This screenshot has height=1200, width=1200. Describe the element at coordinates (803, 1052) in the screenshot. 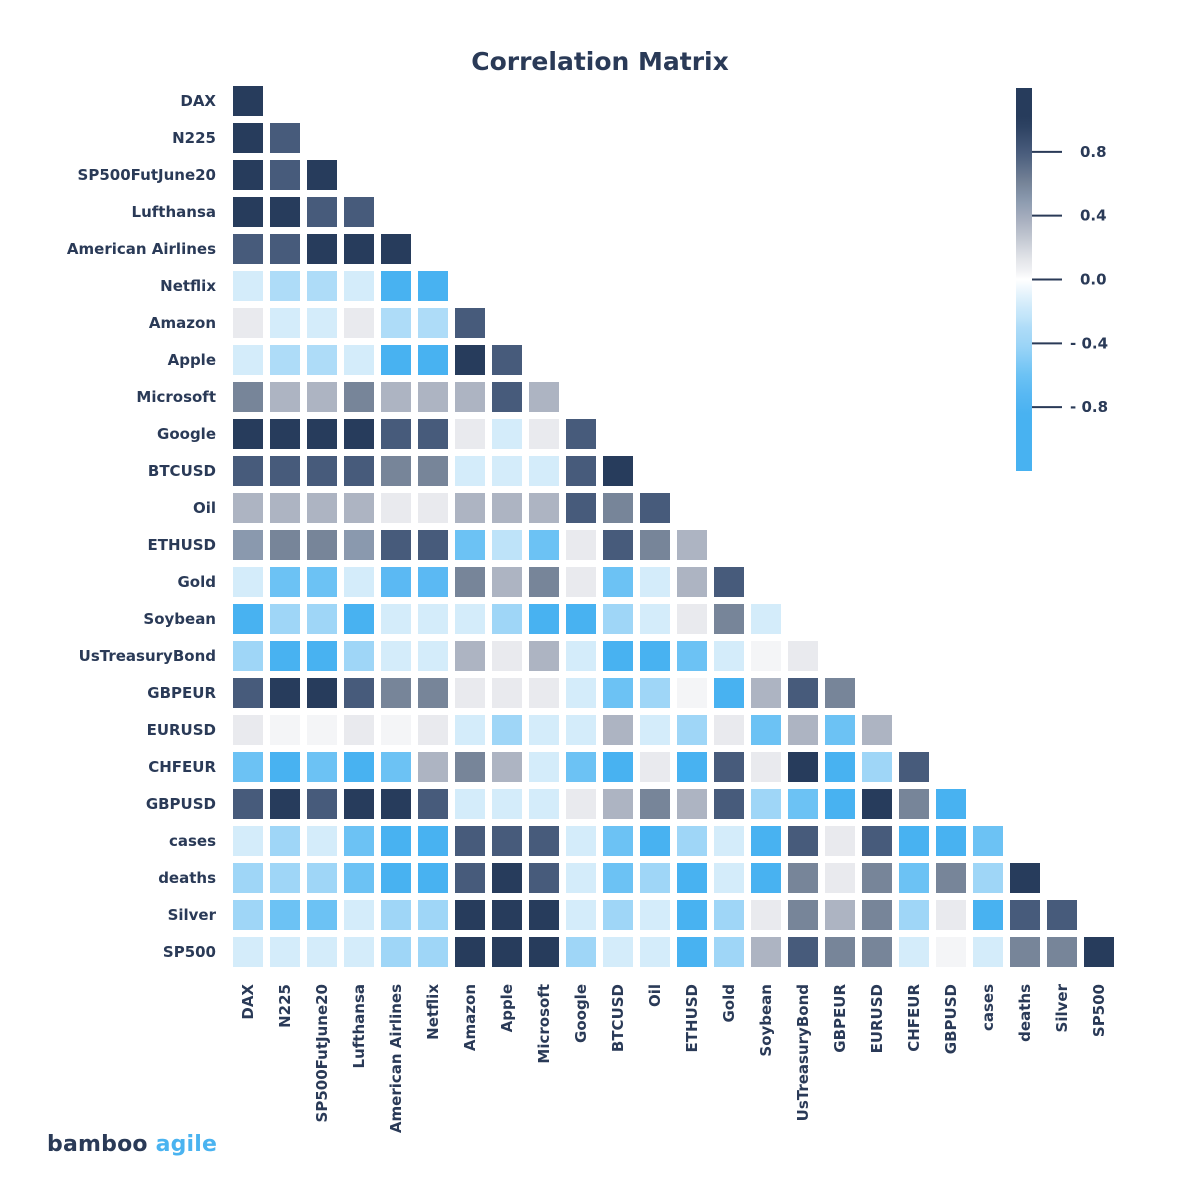

I see `column-label: UsTreasuryBond` at that location.